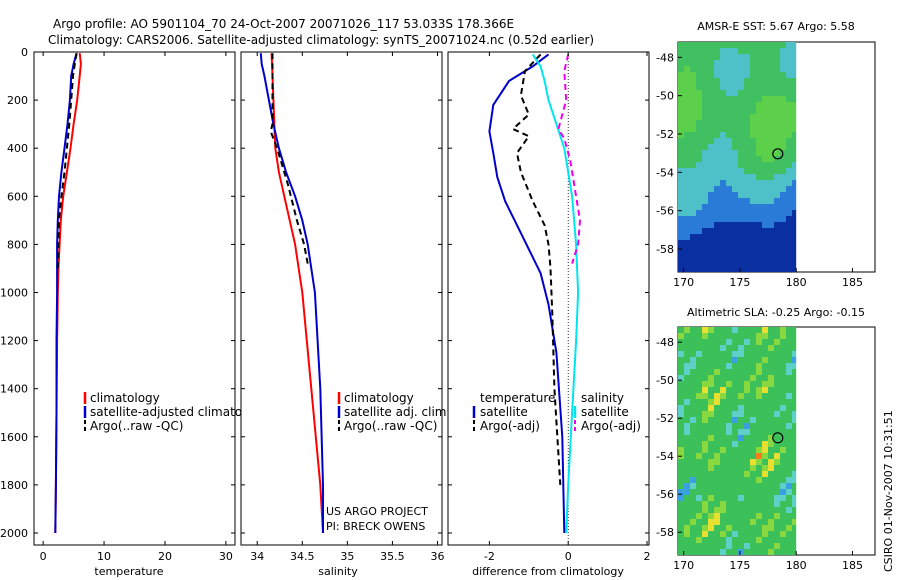 The height and width of the screenshot is (580, 900). I want to click on sla-field, so click(737, 441).